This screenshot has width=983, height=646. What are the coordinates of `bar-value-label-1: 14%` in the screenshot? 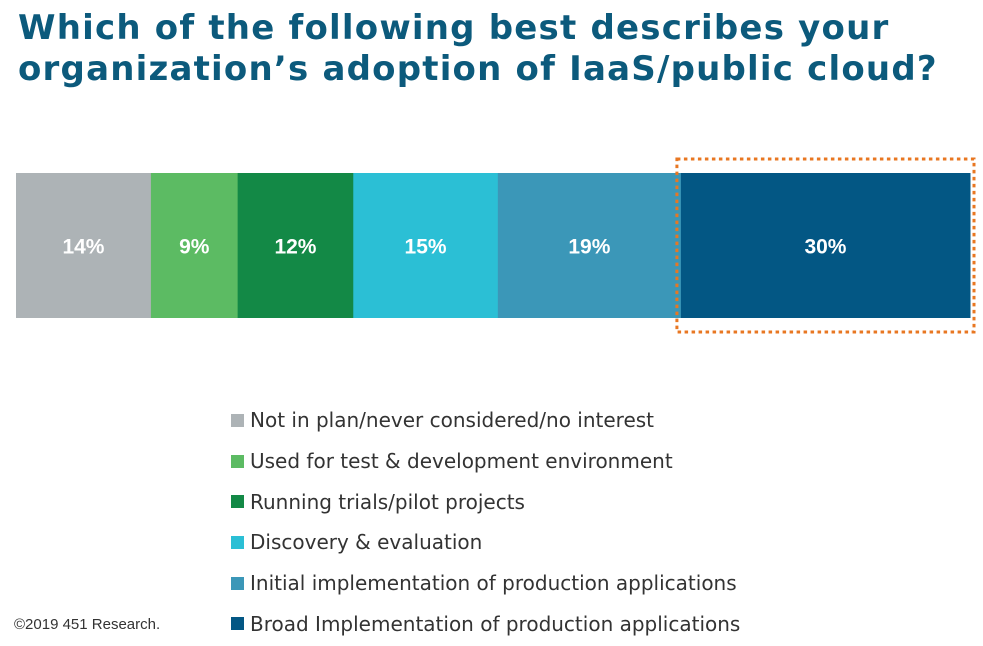 It's located at (83, 247).